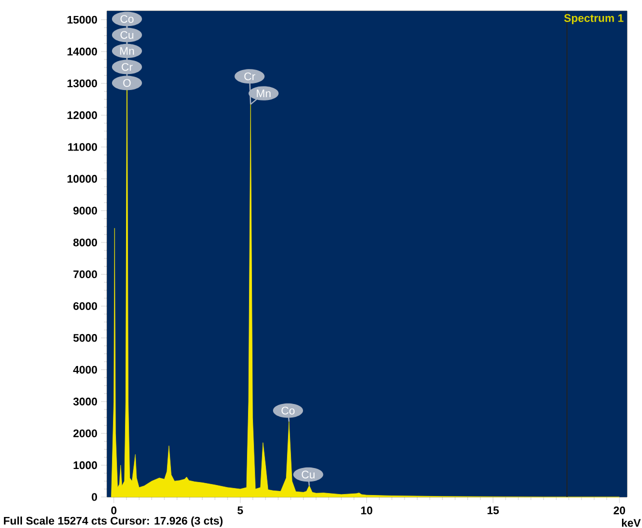  I want to click on y-tick-label: 11000, so click(83, 147).